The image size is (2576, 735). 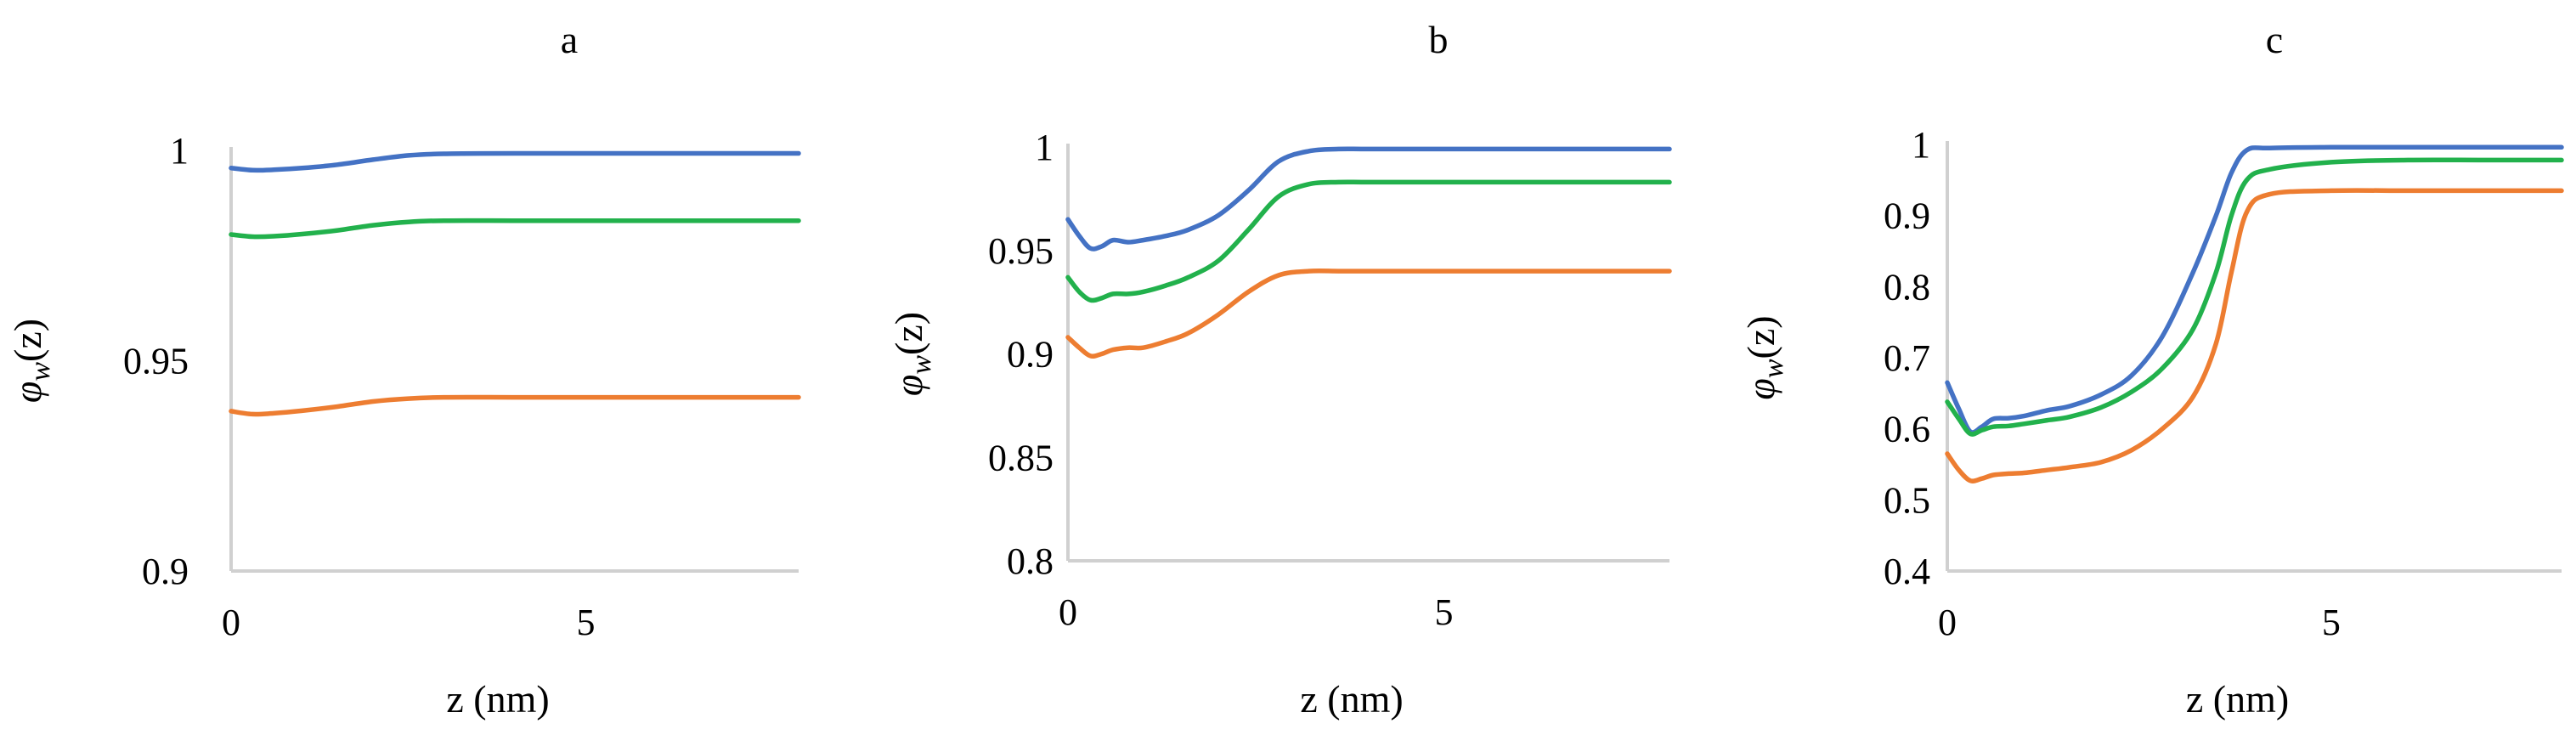 What do you see at coordinates (1907, 358) in the screenshot?
I see `y-tick-label: 0.7` at bounding box center [1907, 358].